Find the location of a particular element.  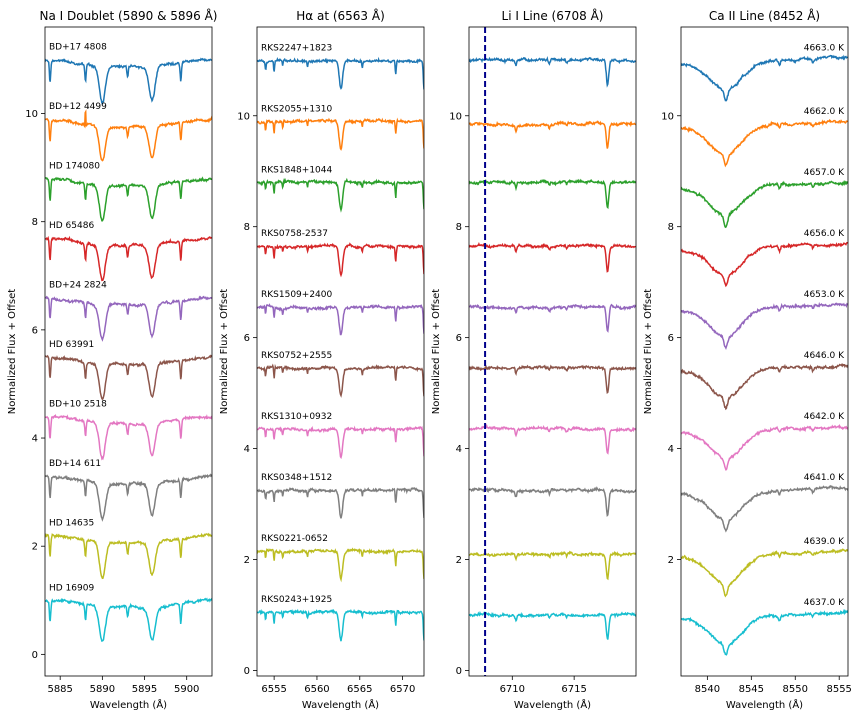

x-tick-label: 5895 is located at coordinates (144, 689).